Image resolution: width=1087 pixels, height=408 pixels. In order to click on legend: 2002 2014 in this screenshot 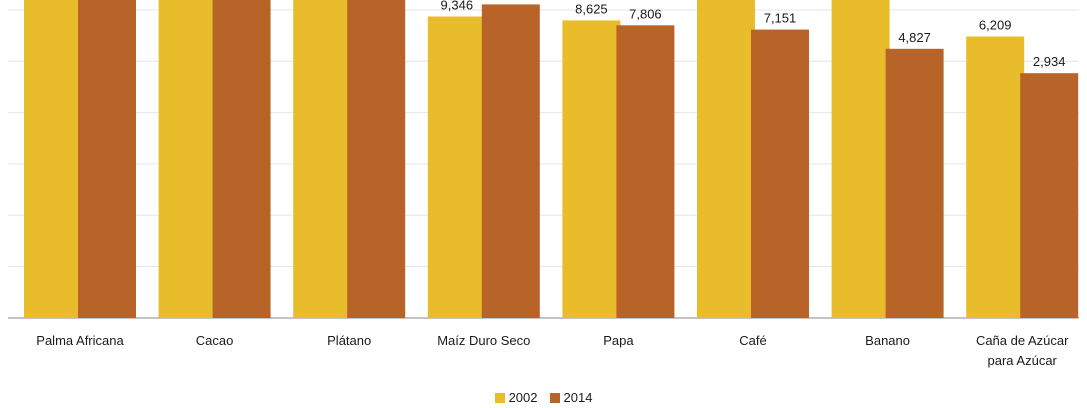, I will do `click(543, 397)`.